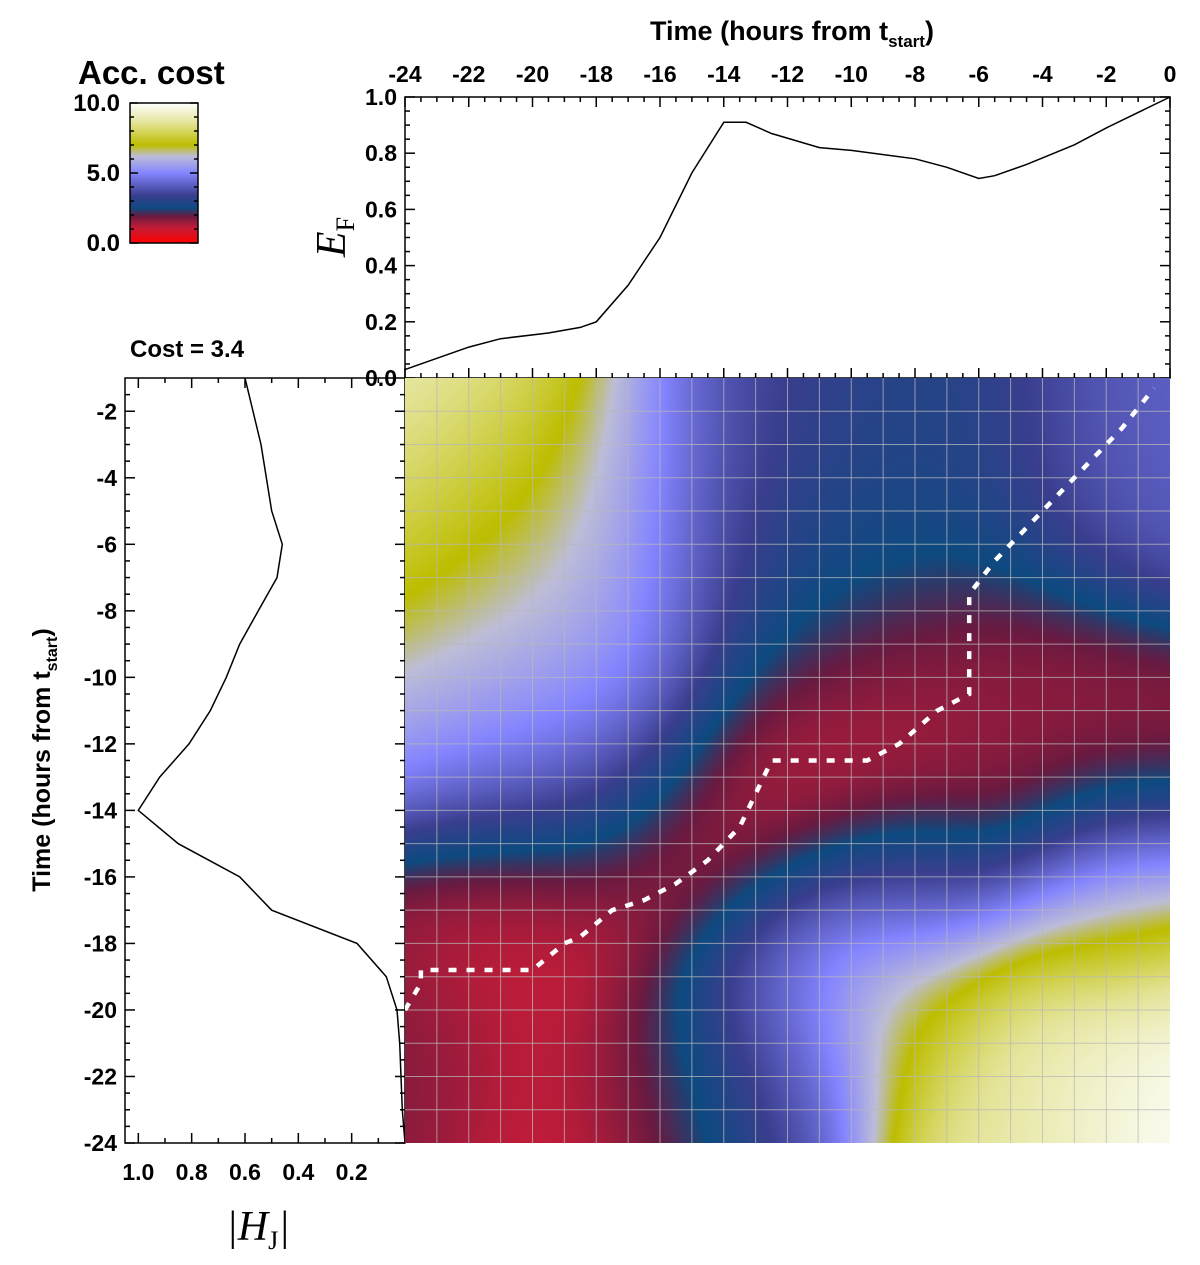  What do you see at coordinates (381, 153) in the screenshot?
I see `top-y-tick-label: 0.8` at bounding box center [381, 153].